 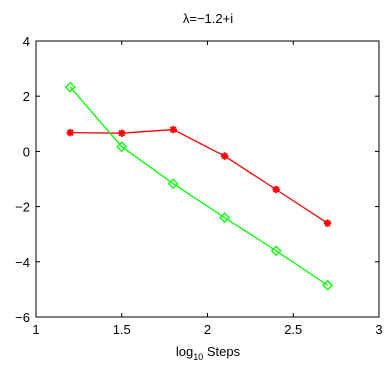 What do you see at coordinates (208, 18) in the screenshot?
I see `chart-title: λ=−1.2+i` at bounding box center [208, 18].